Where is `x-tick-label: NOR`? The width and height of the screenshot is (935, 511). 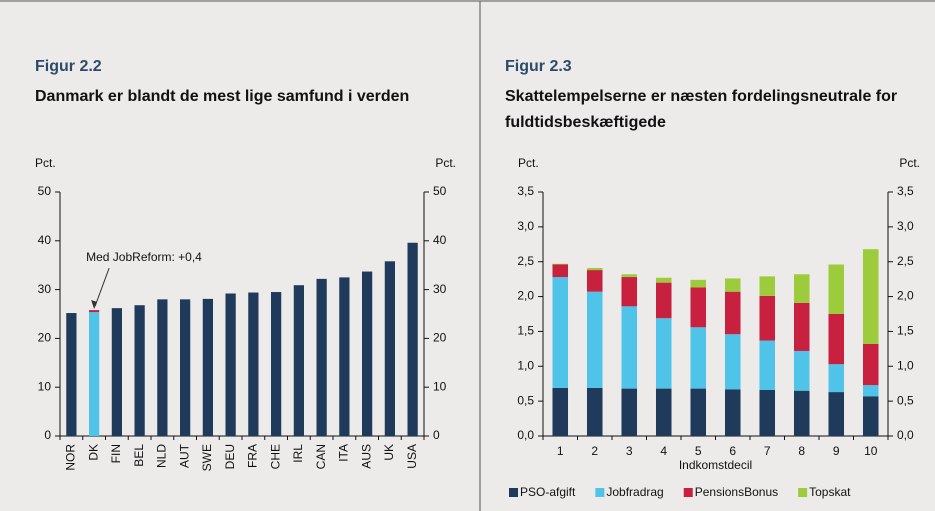 x-tick-label: NOR is located at coordinates (71, 457).